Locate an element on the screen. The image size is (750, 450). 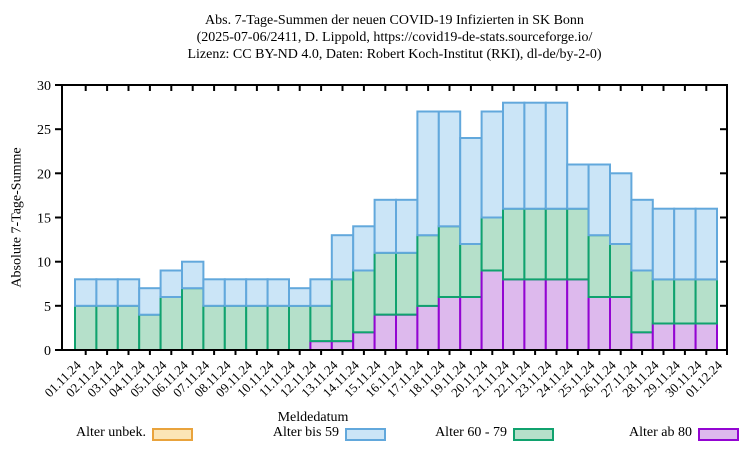
y-tick-label: 30 is located at coordinates (44, 86).